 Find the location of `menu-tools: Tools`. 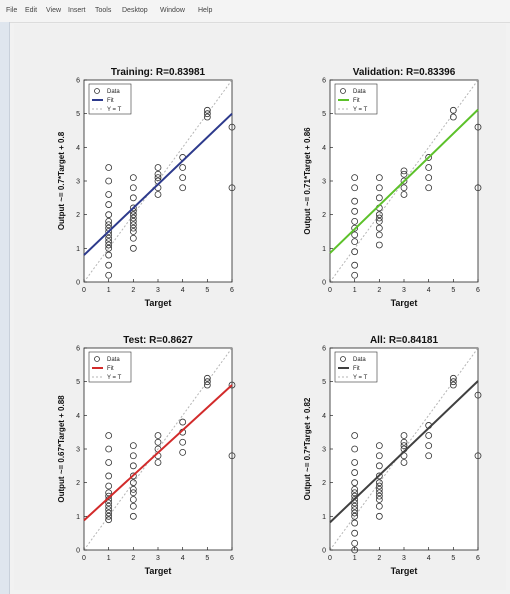

menu-tools: Tools is located at coordinates (103, 10).